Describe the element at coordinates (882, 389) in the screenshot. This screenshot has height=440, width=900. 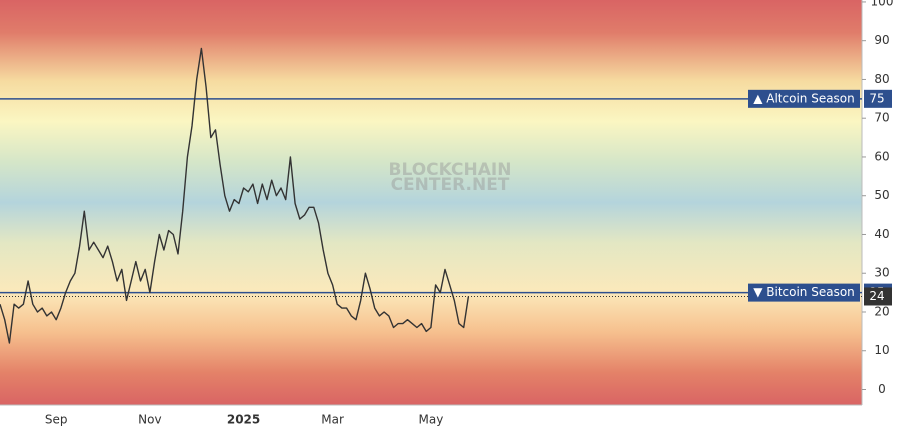
I see `y-tick-label: 0` at that location.